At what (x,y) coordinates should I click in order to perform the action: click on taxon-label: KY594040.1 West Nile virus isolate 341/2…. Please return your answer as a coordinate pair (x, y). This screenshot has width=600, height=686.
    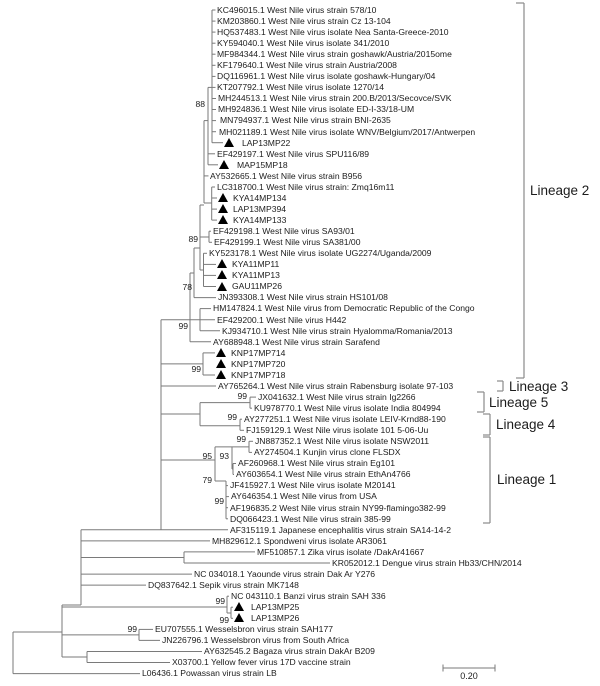
    Looking at the image, I should click on (303, 43).